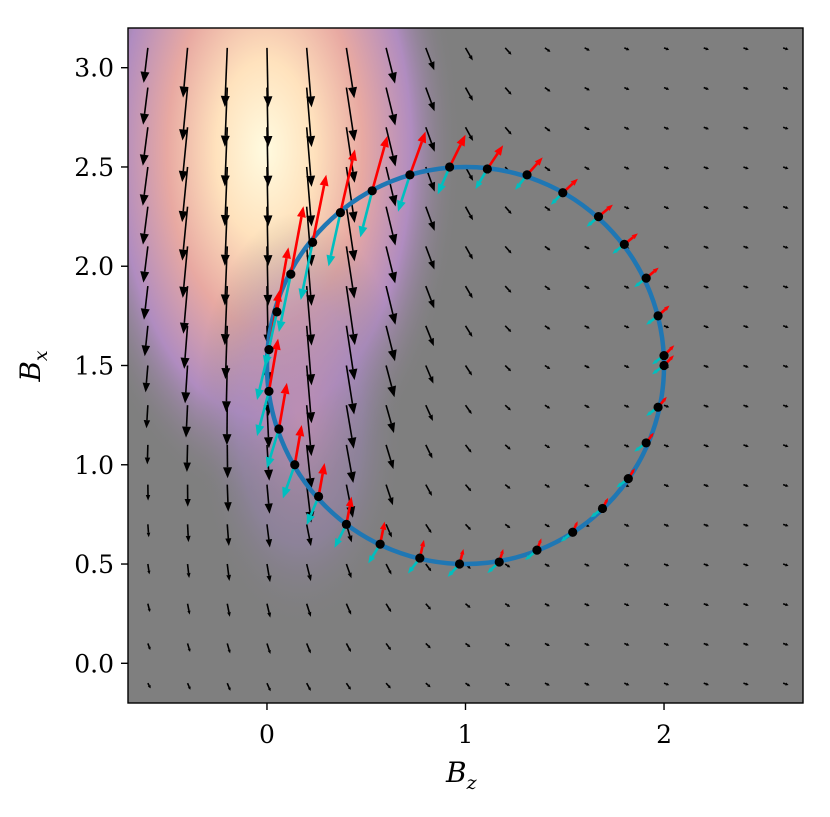 This screenshot has height=817, width=830. I want to click on x-tick-label: 0, so click(267, 734).